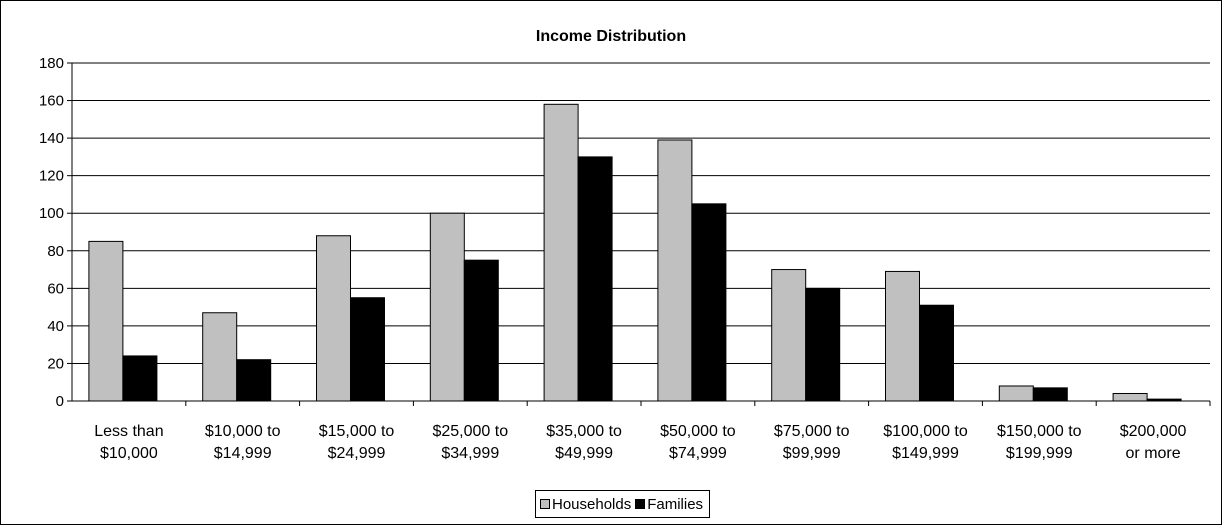 The image size is (1222, 525). Describe the element at coordinates (51, 63) in the screenshot. I see `y-tick-label: 180` at that location.